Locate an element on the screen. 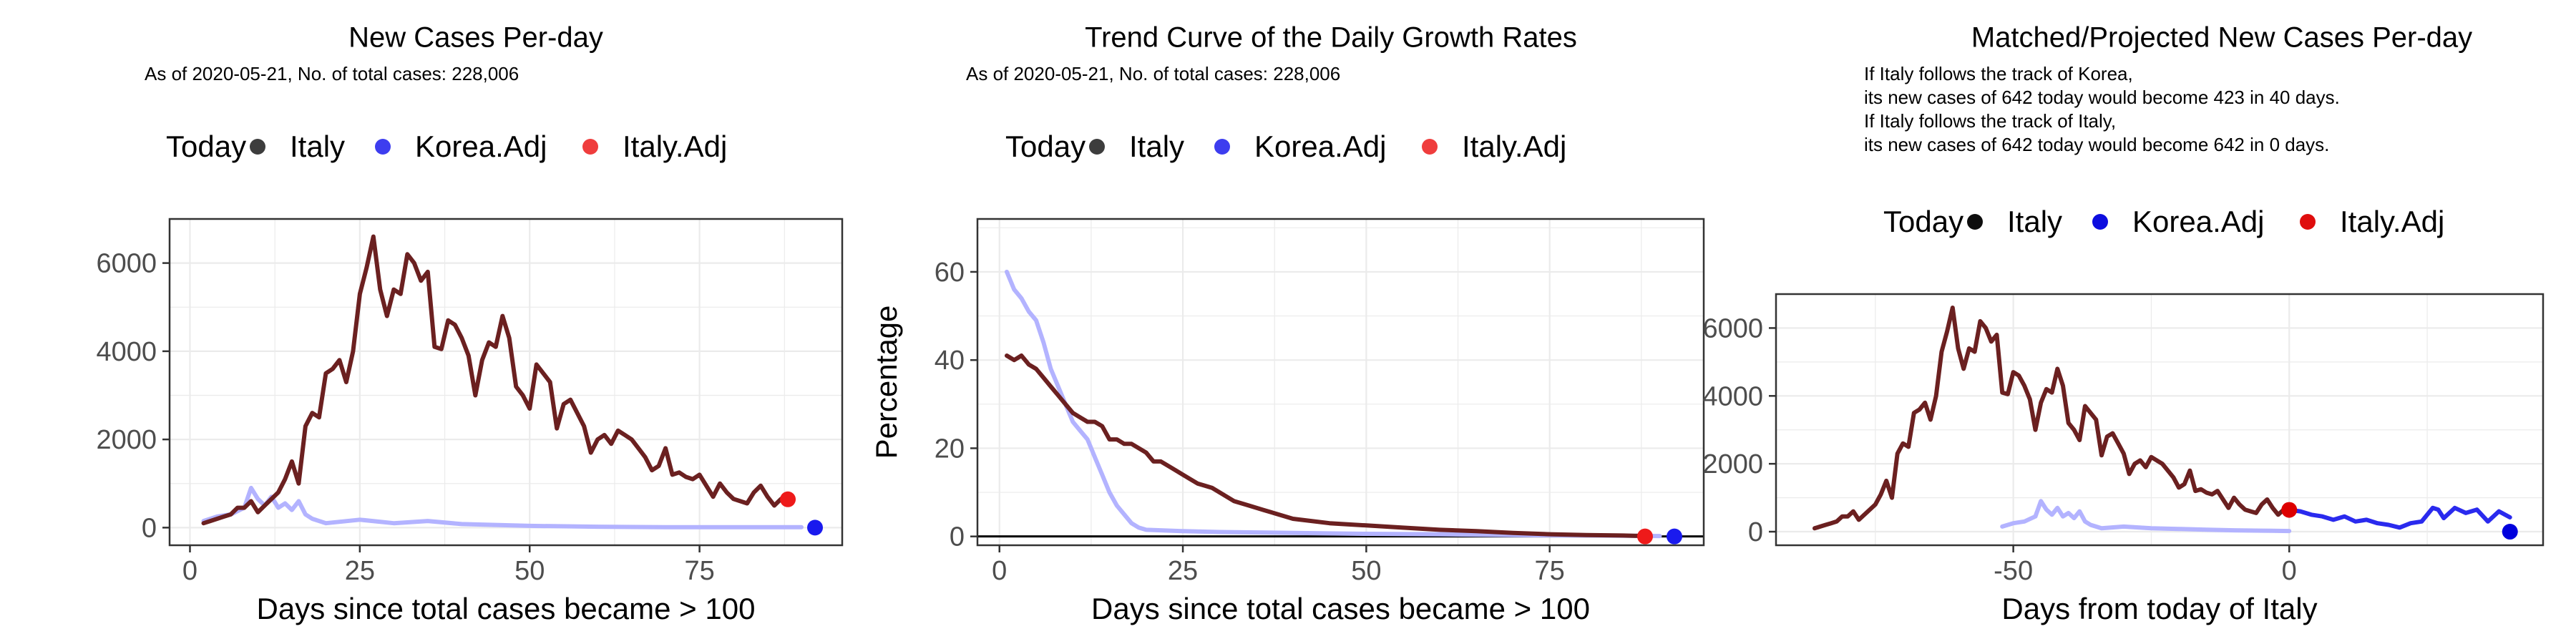 This screenshot has height=644, width=2576. y-axis-label: Percentage is located at coordinates (886, 382).